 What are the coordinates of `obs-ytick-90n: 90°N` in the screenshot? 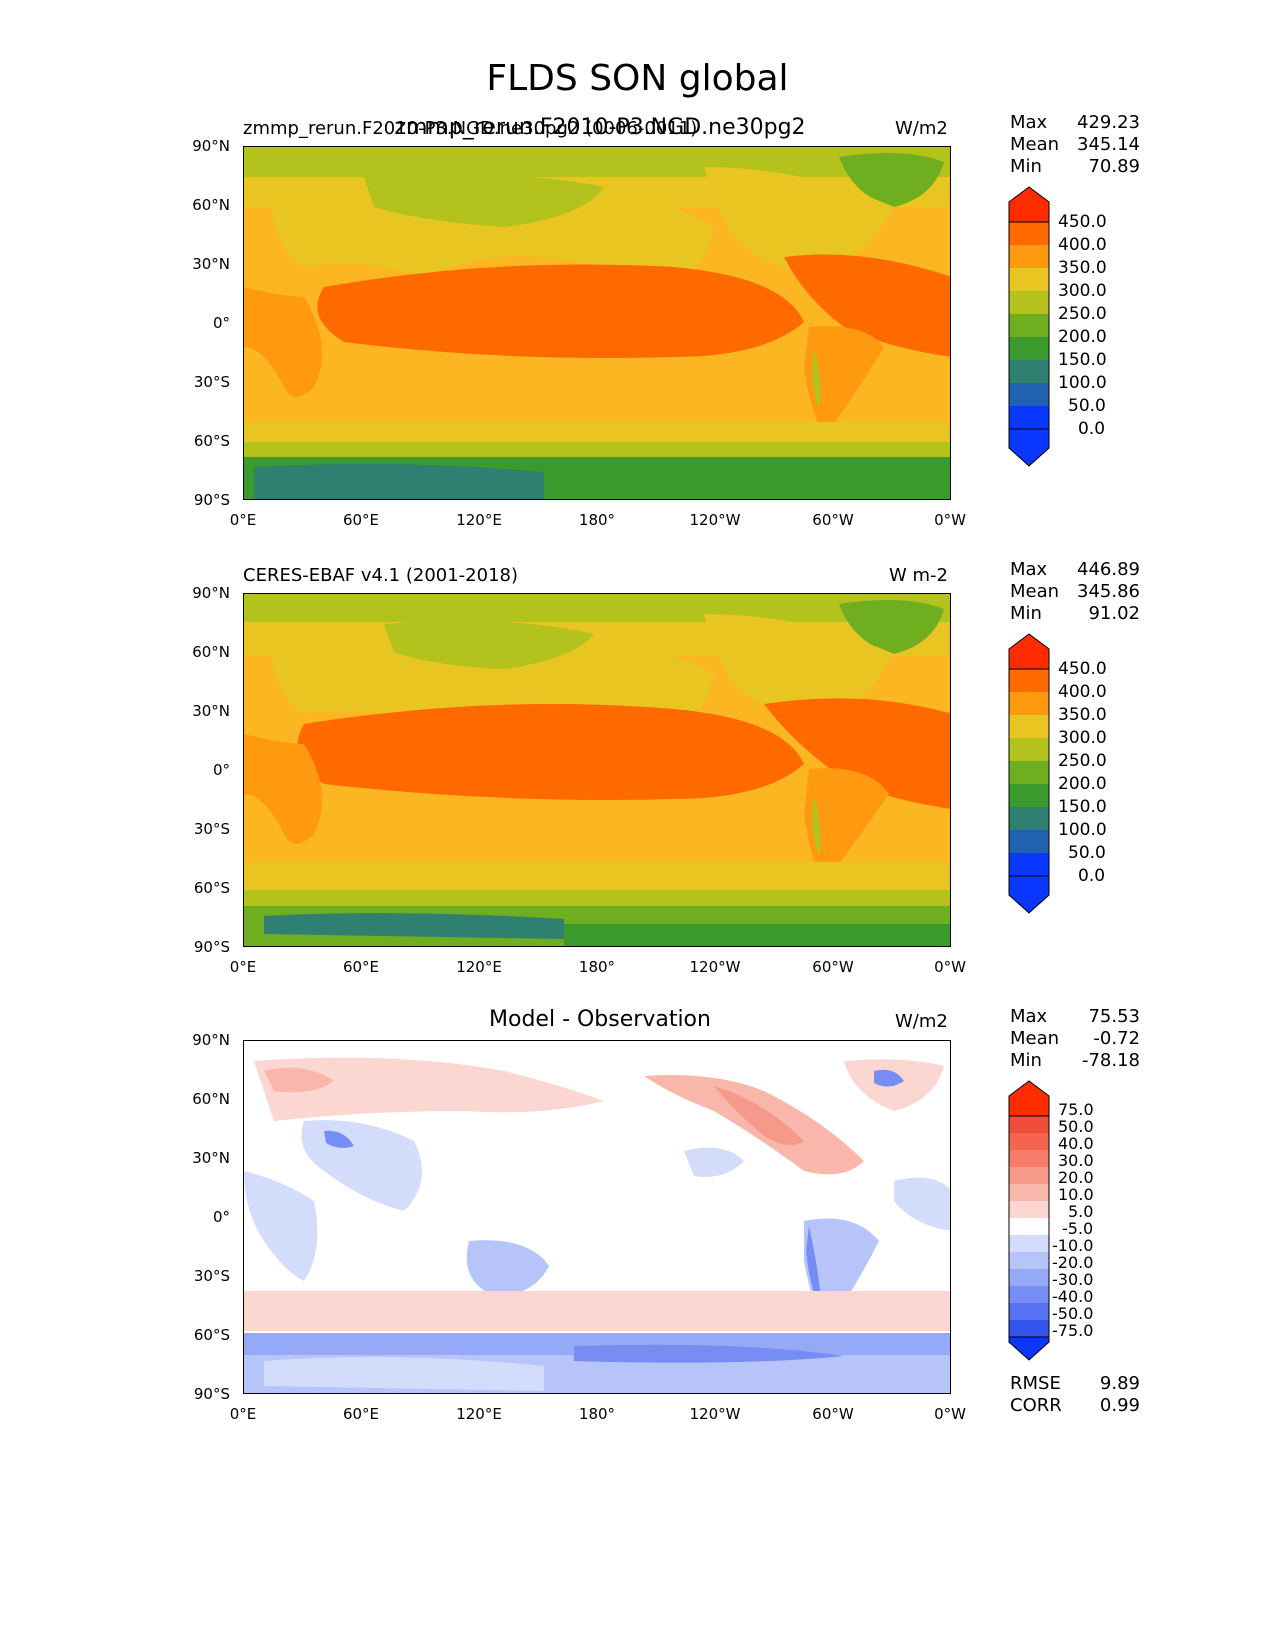 It's located at (211, 593).